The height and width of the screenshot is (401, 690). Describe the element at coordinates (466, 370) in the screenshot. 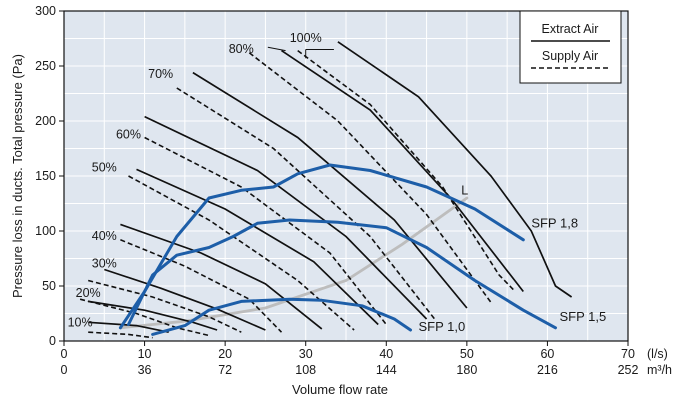

I see `x-tick-label-m3h: 180` at that location.